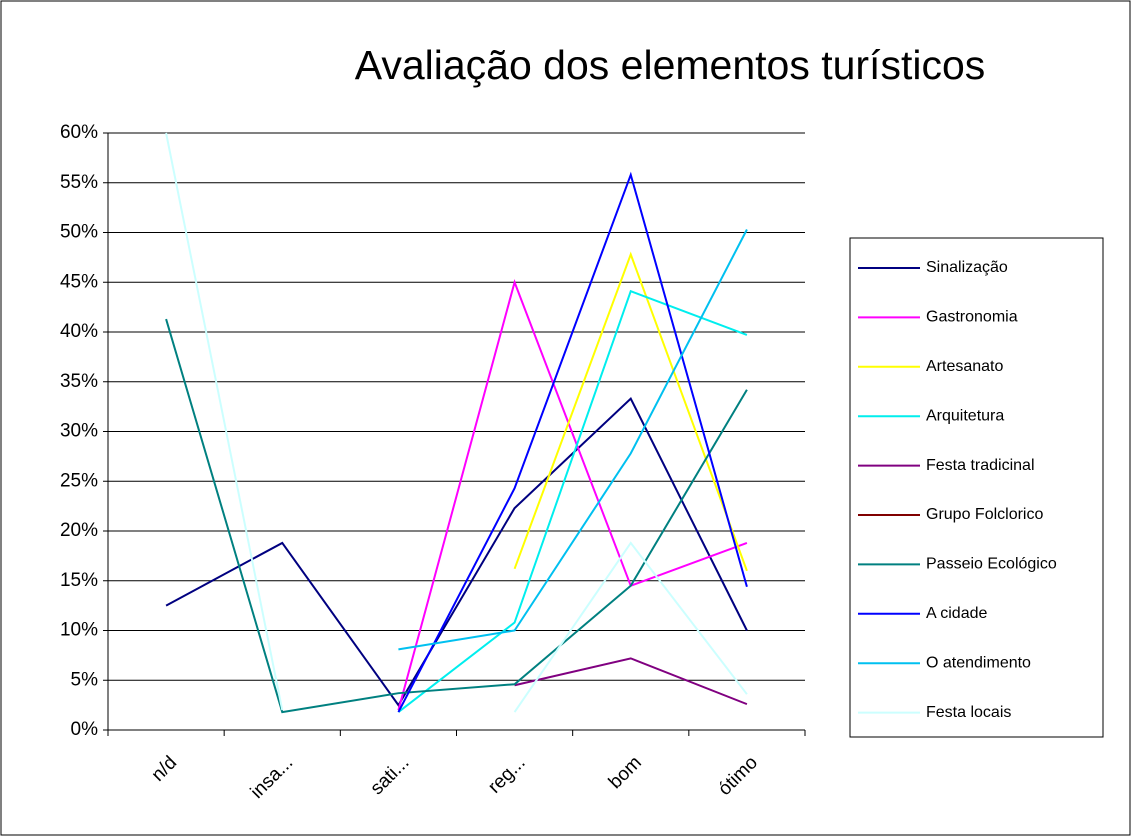 The image size is (1131, 836). What do you see at coordinates (968, 712) in the screenshot?
I see `legend-label: Festa locais` at bounding box center [968, 712].